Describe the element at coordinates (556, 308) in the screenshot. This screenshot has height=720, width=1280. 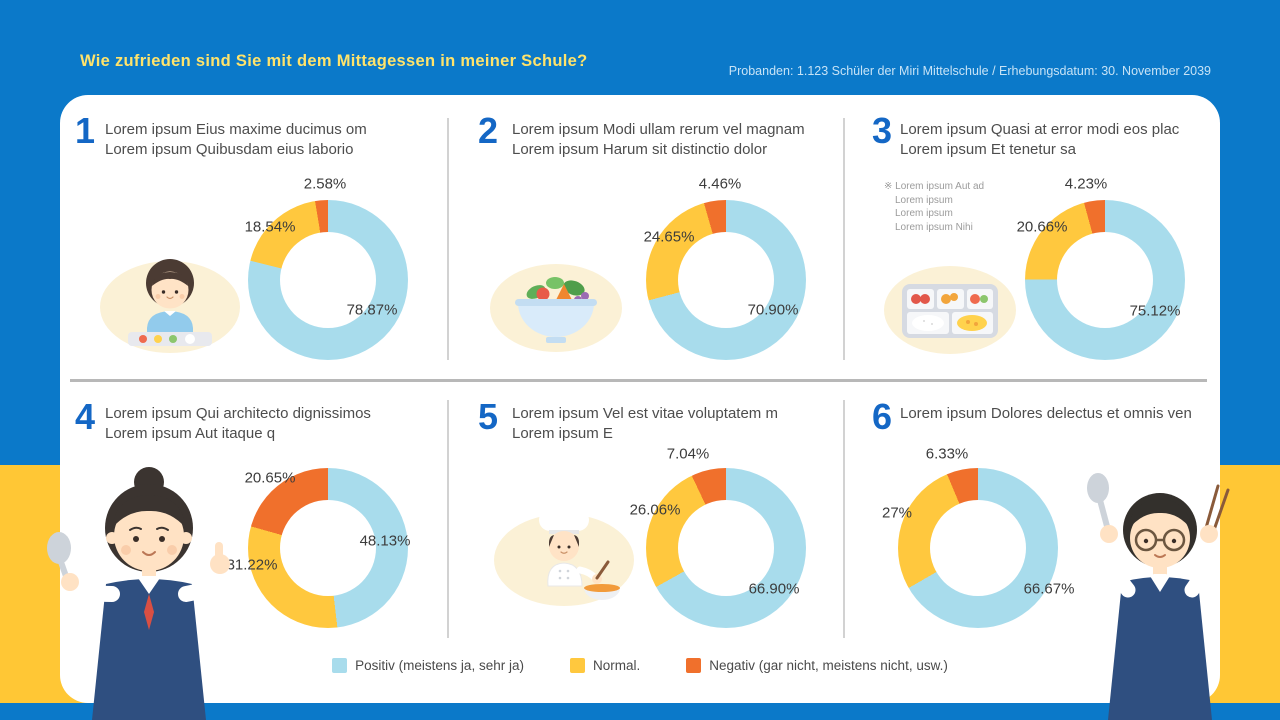
I see `salad-bowl-illustration` at that location.